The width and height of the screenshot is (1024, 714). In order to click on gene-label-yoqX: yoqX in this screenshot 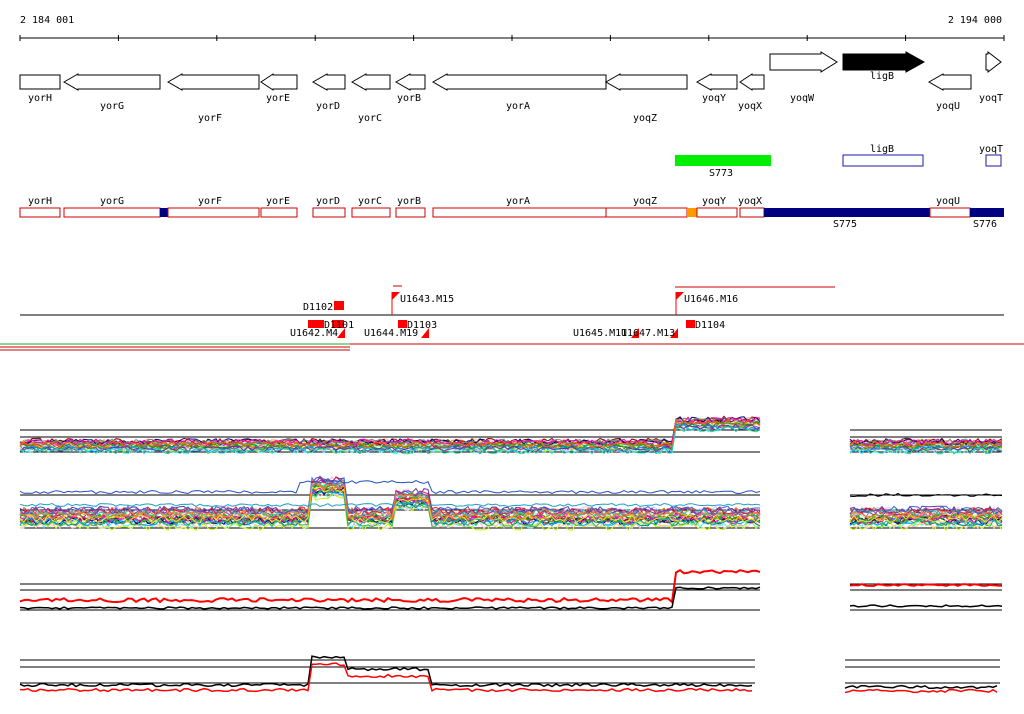, I will do `click(750, 106)`.